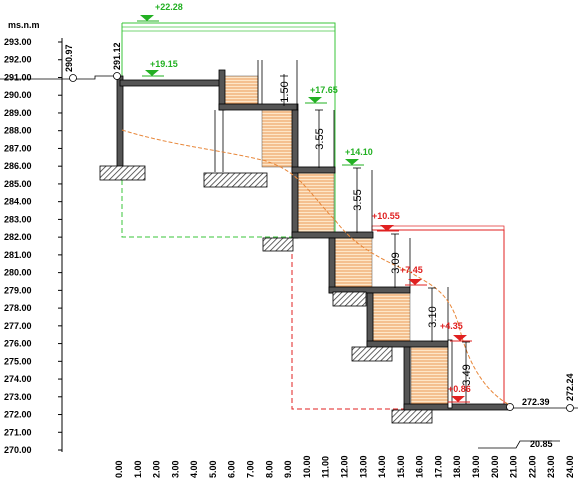 This screenshot has height=483, width=578. I want to click on dimension: 3.09, so click(396, 262).